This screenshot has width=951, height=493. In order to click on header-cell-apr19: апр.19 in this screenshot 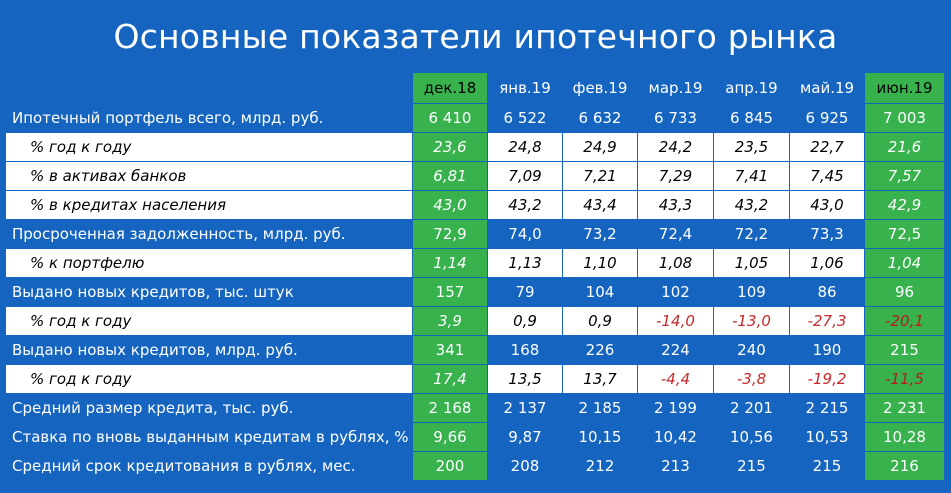, I will do `click(752, 88)`.